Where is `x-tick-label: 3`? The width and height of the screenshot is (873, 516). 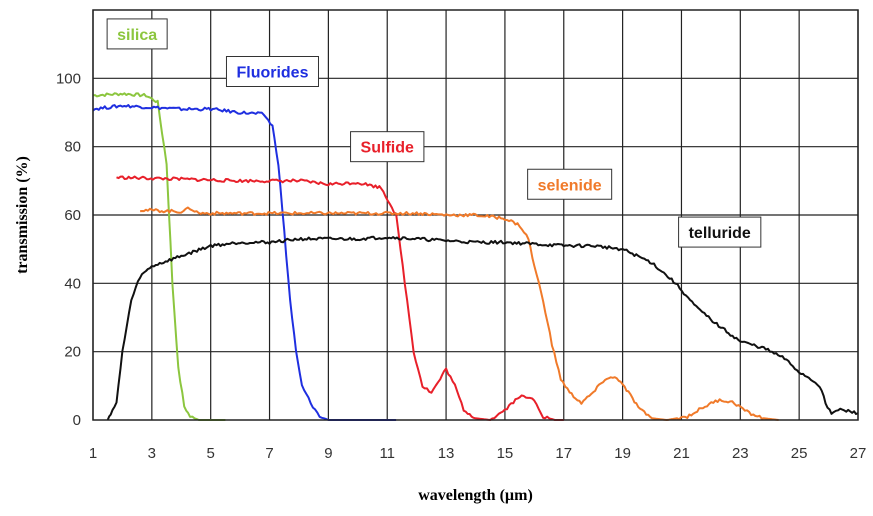 x-tick-label: 3 is located at coordinates (152, 453).